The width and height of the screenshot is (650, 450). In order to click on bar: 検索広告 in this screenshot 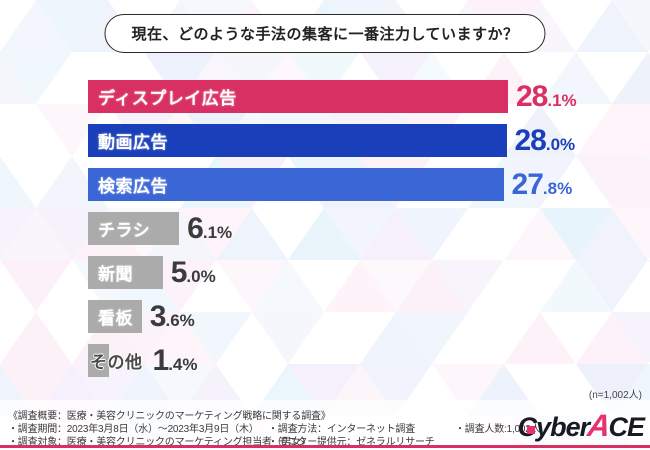, I will do `click(296, 184)`.